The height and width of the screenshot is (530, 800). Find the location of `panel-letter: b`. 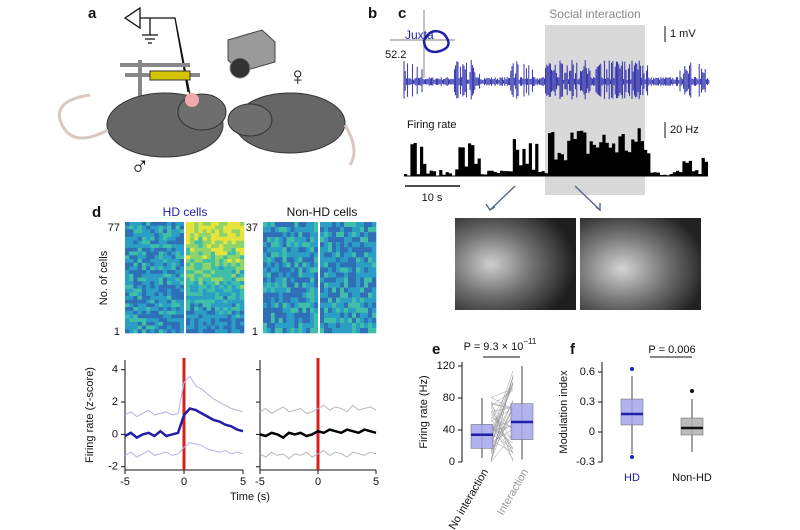

panel-letter: b is located at coordinates (372, 13).